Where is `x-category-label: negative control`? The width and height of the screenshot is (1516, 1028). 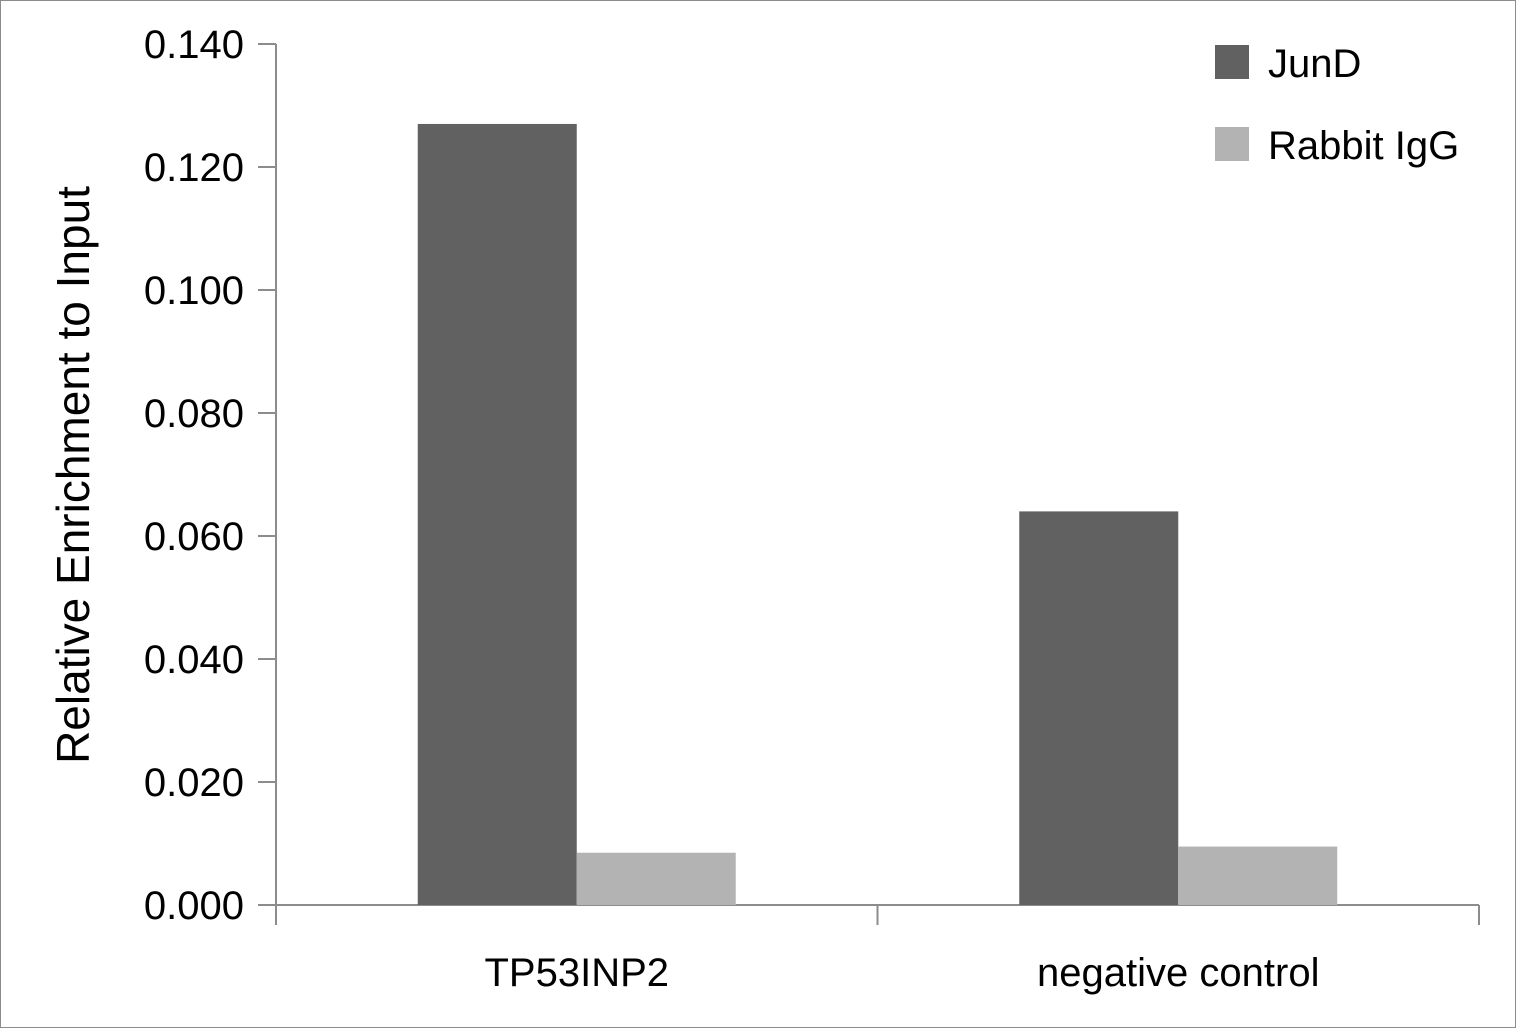 x-category-label: negative control is located at coordinates (1178, 973).